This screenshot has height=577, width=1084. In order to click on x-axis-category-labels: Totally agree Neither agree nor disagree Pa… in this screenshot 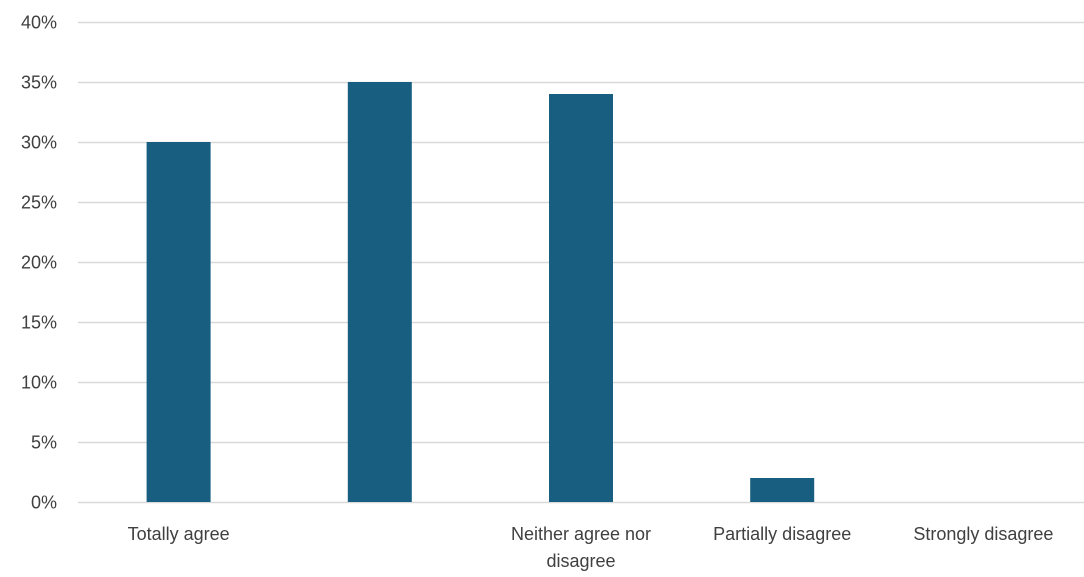, I will do `click(591, 547)`.